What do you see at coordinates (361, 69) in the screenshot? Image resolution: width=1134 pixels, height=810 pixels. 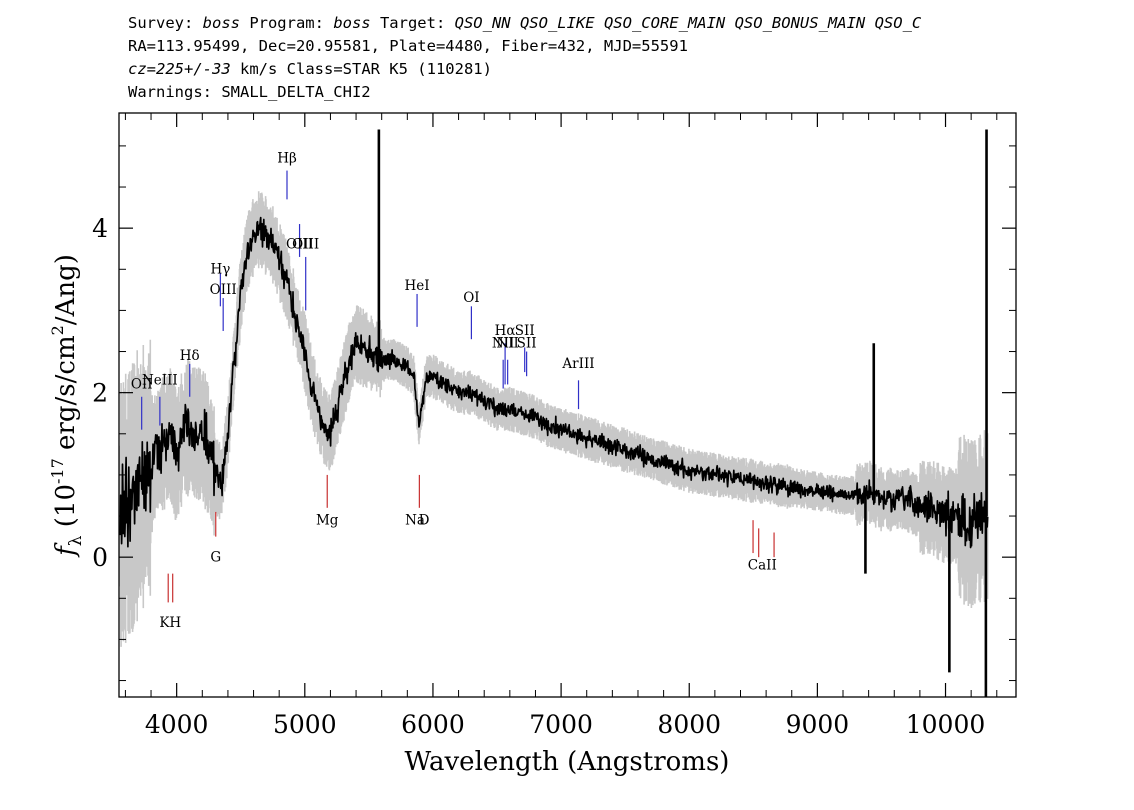 I see `class-text: km/s Class=STAR K5 (110281)` at bounding box center [361, 69].